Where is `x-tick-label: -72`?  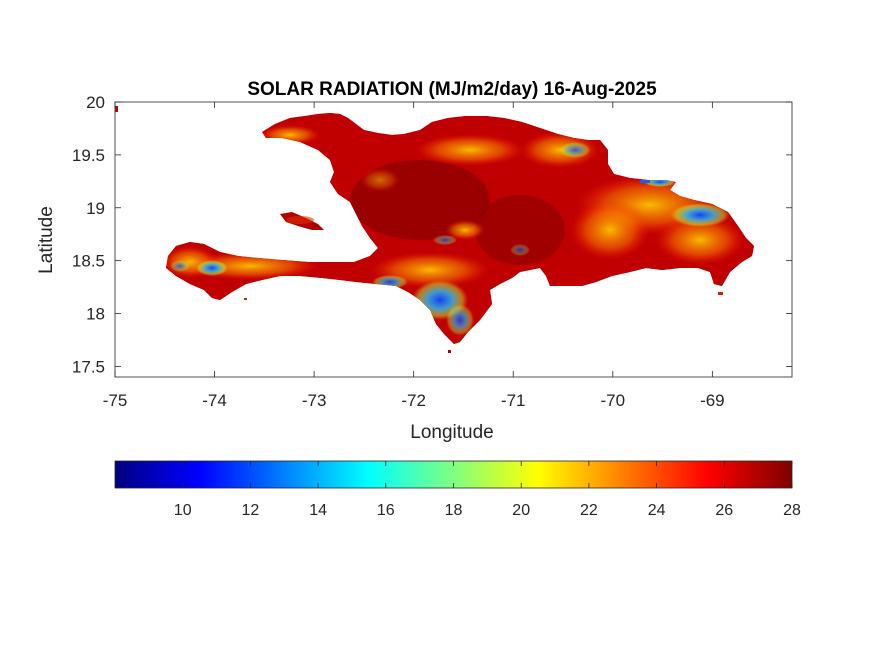
x-tick-label: -72 is located at coordinates (413, 400).